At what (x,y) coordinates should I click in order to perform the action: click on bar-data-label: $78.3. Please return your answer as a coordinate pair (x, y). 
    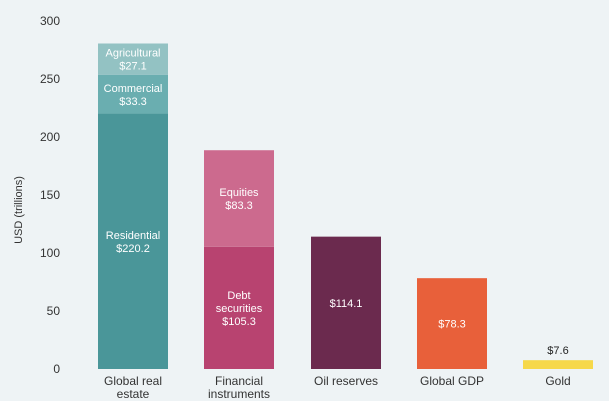
    Looking at the image, I should click on (452, 325).